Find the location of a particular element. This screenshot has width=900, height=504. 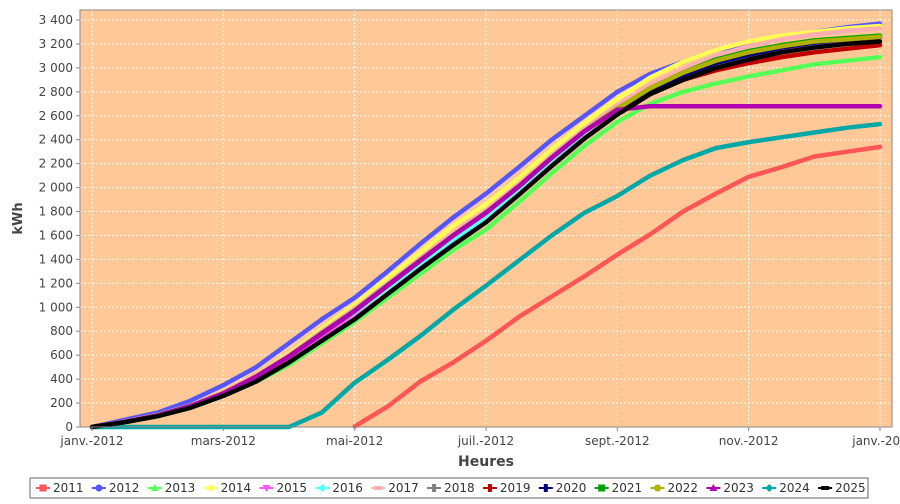

y-tick-label: 800 is located at coordinates (61, 331).